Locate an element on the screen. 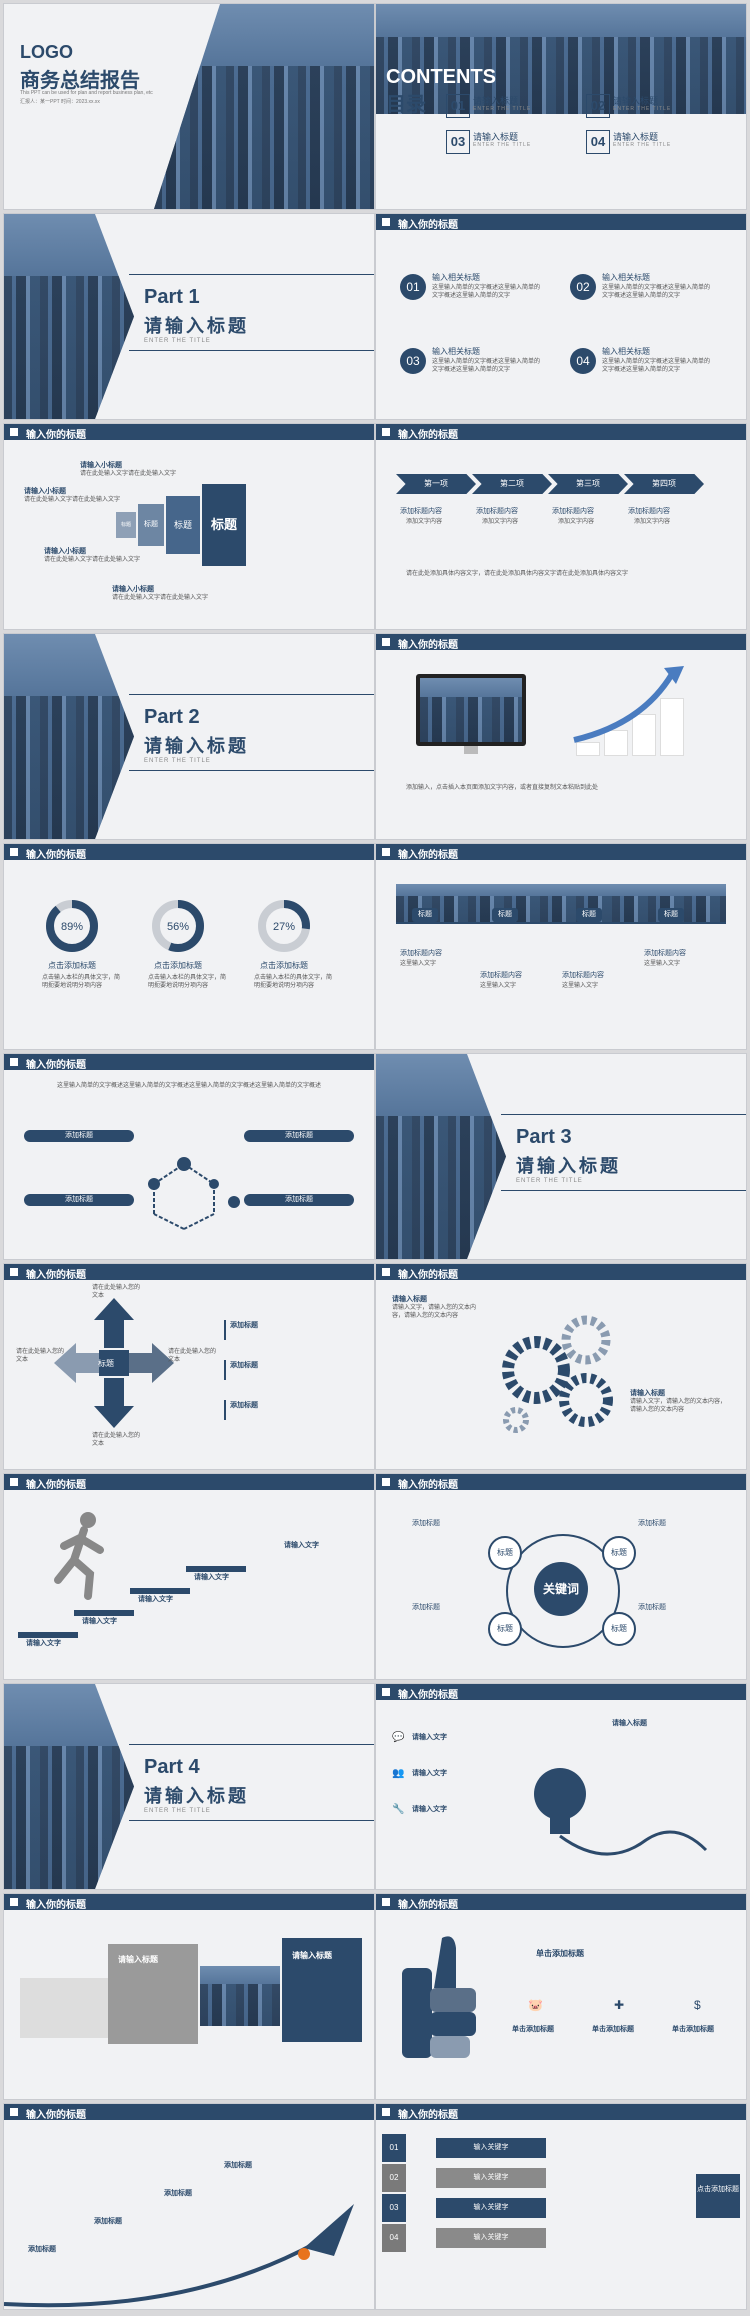 Image resolution: width=750 pixels, height=2316 pixels. slide-part3: Part 3 请输入标题 ENTER THE TITLE is located at coordinates (561, 1156).